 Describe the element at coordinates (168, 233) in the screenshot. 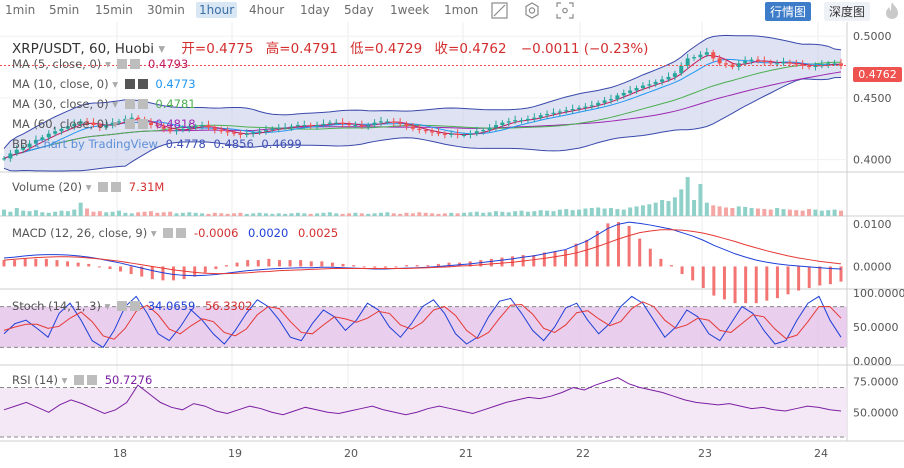

I see `macd-settings-icon` at that location.